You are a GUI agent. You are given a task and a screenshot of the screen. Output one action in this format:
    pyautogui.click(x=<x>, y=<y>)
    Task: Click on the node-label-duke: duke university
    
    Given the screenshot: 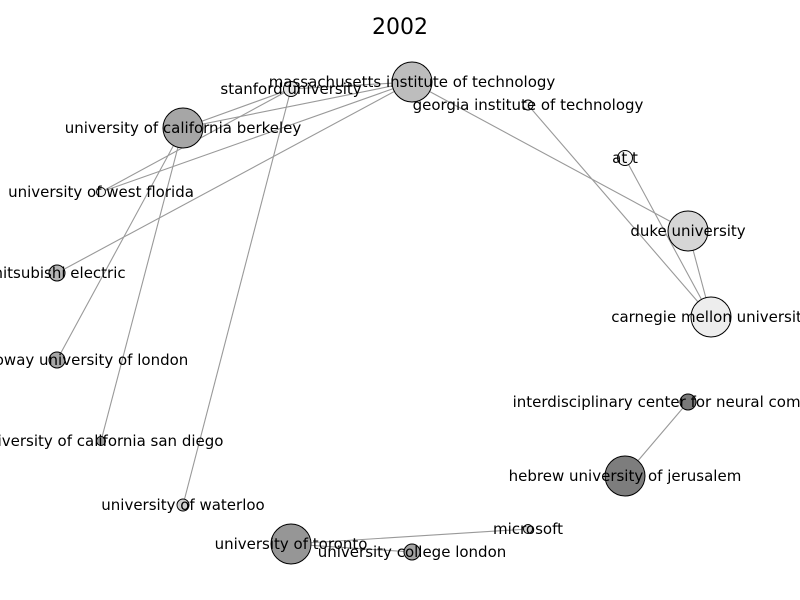 What is the action you would take?
    pyautogui.click(x=687, y=231)
    